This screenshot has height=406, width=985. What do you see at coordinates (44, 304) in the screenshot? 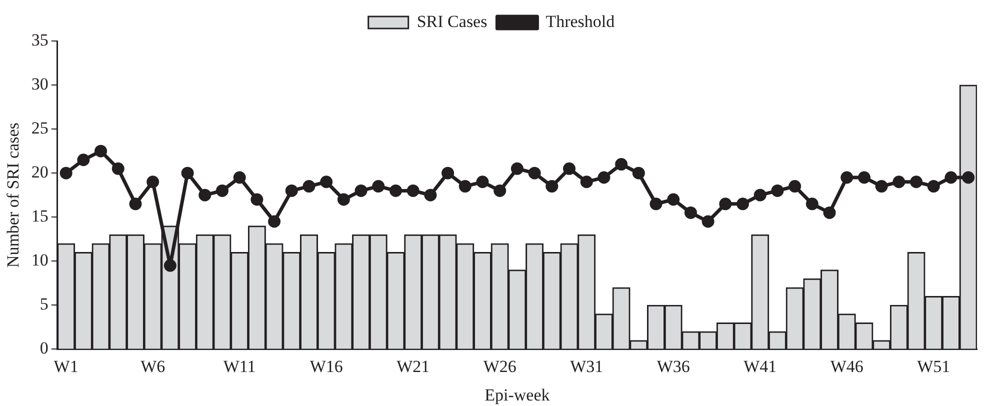
I see `y-tick-label: 5` at bounding box center [44, 304].